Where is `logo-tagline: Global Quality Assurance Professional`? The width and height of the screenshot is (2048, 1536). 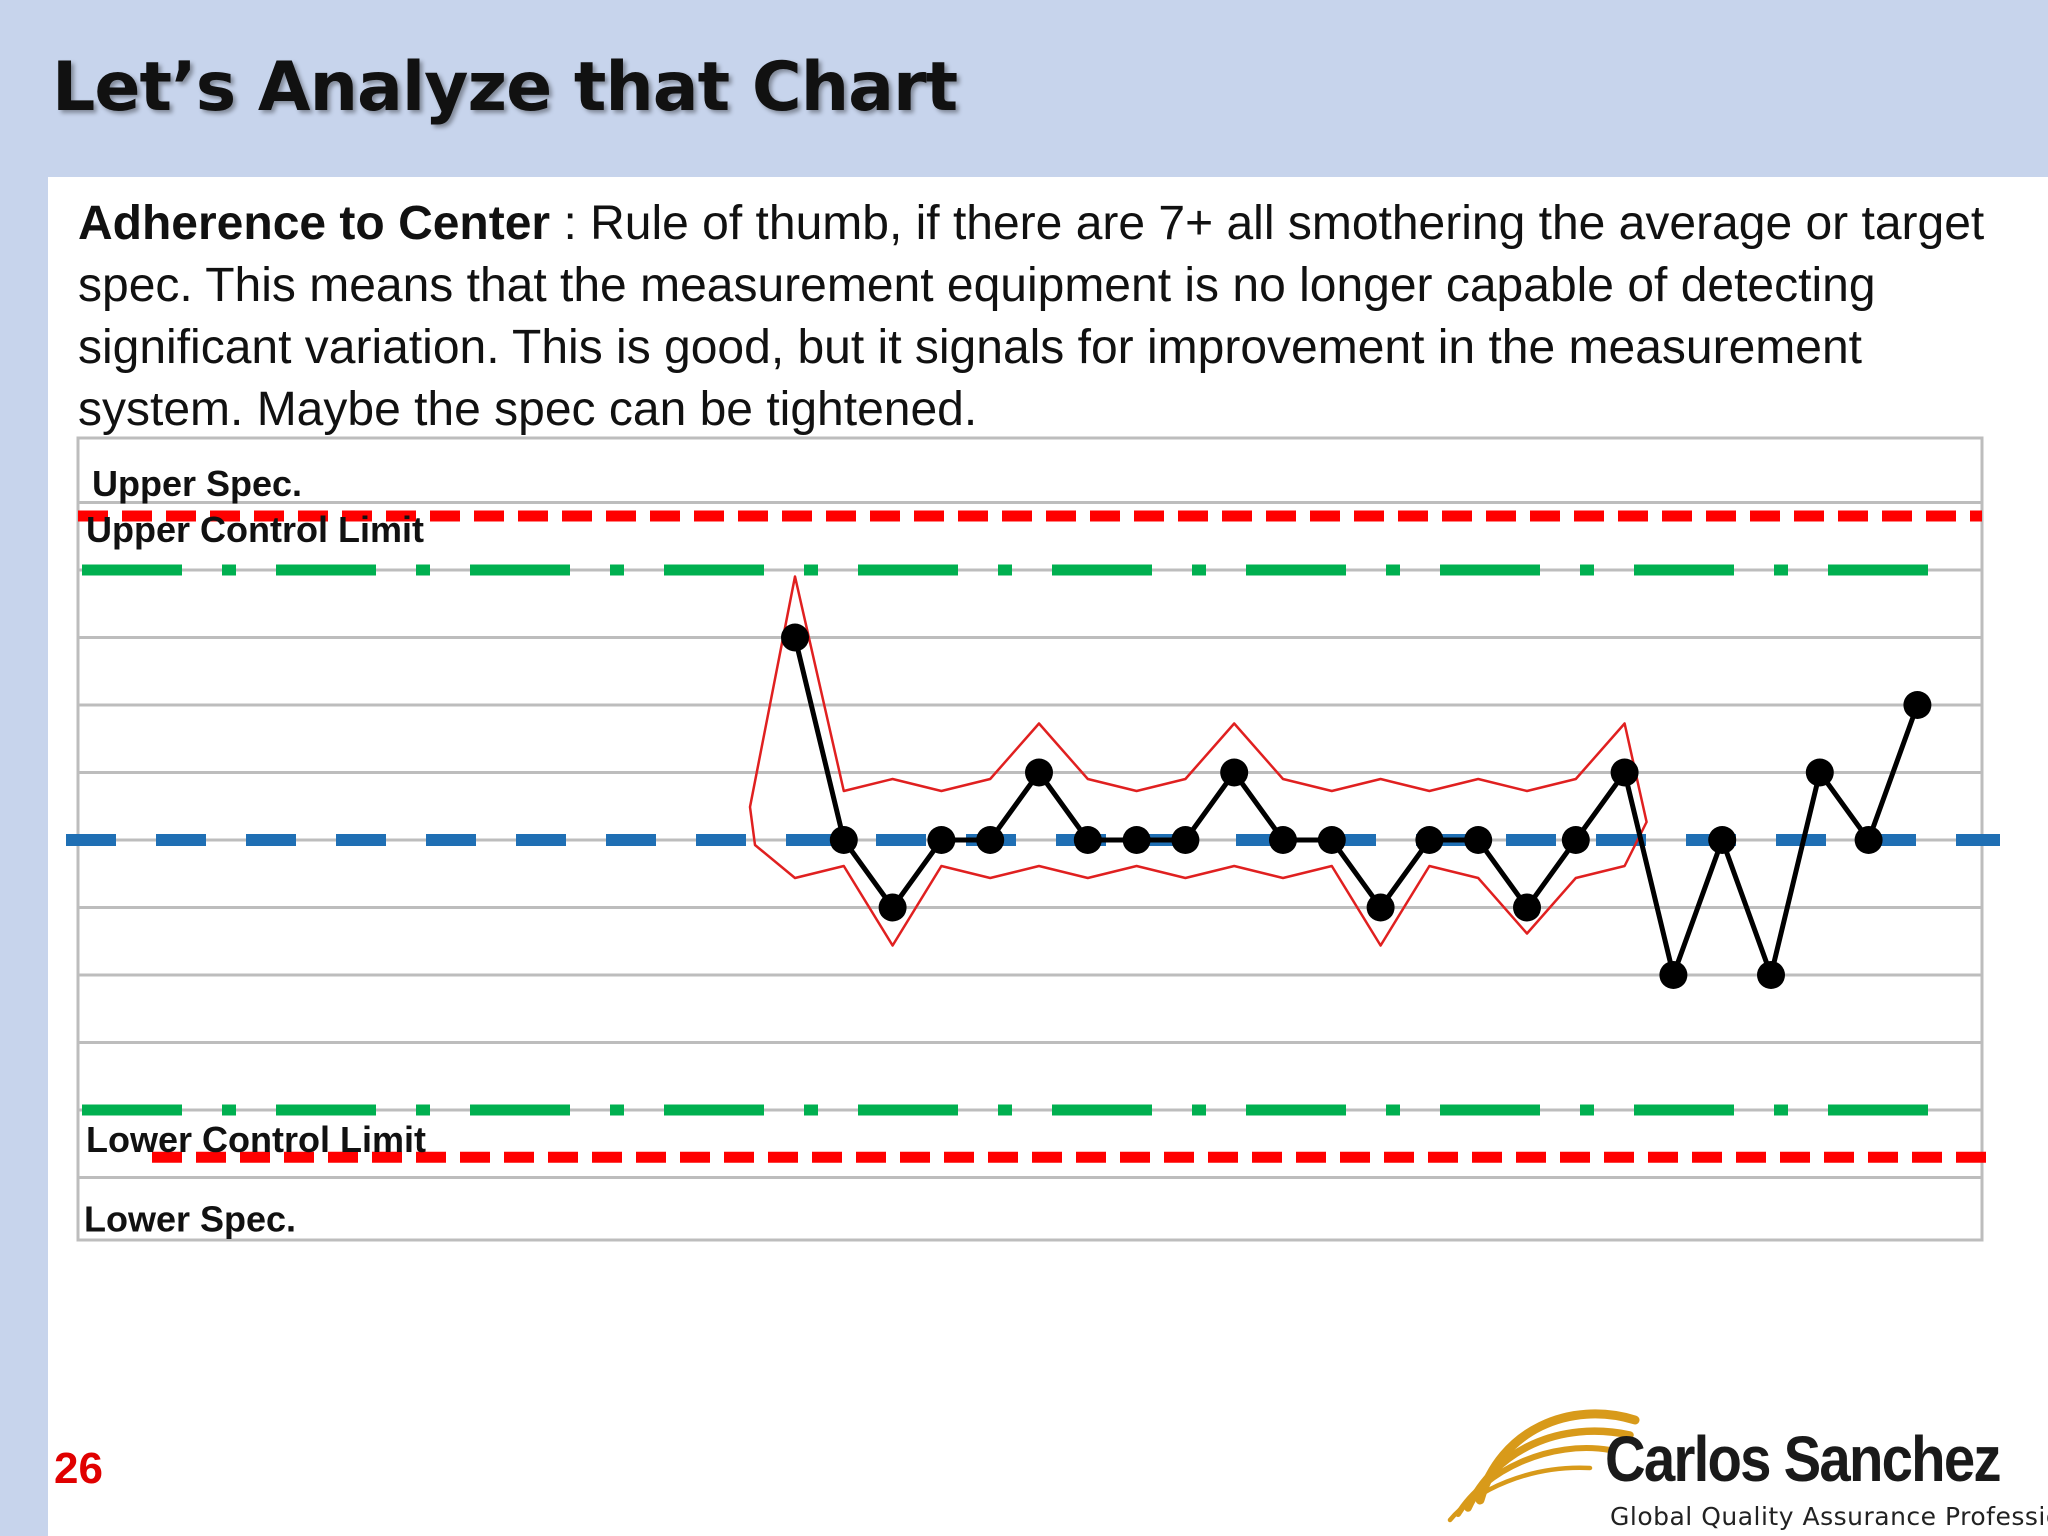
logo-tagline: Global Quality Assurance Professional is located at coordinates (1829, 1516).